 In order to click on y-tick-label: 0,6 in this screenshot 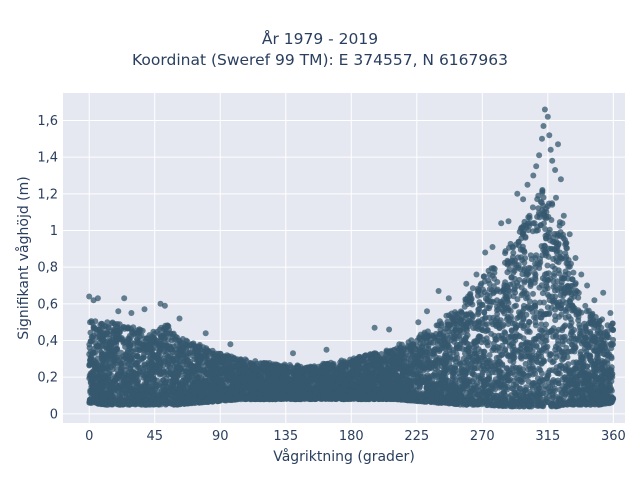, I will do `click(47, 304)`.